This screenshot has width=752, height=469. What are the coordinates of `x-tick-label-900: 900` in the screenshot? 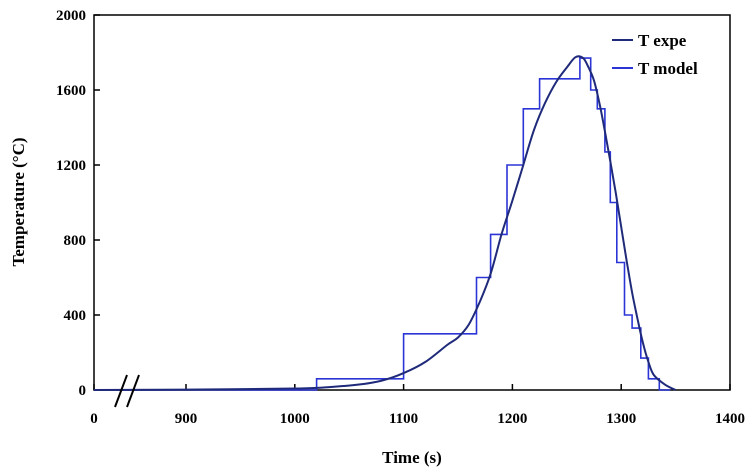 It's located at (186, 419).